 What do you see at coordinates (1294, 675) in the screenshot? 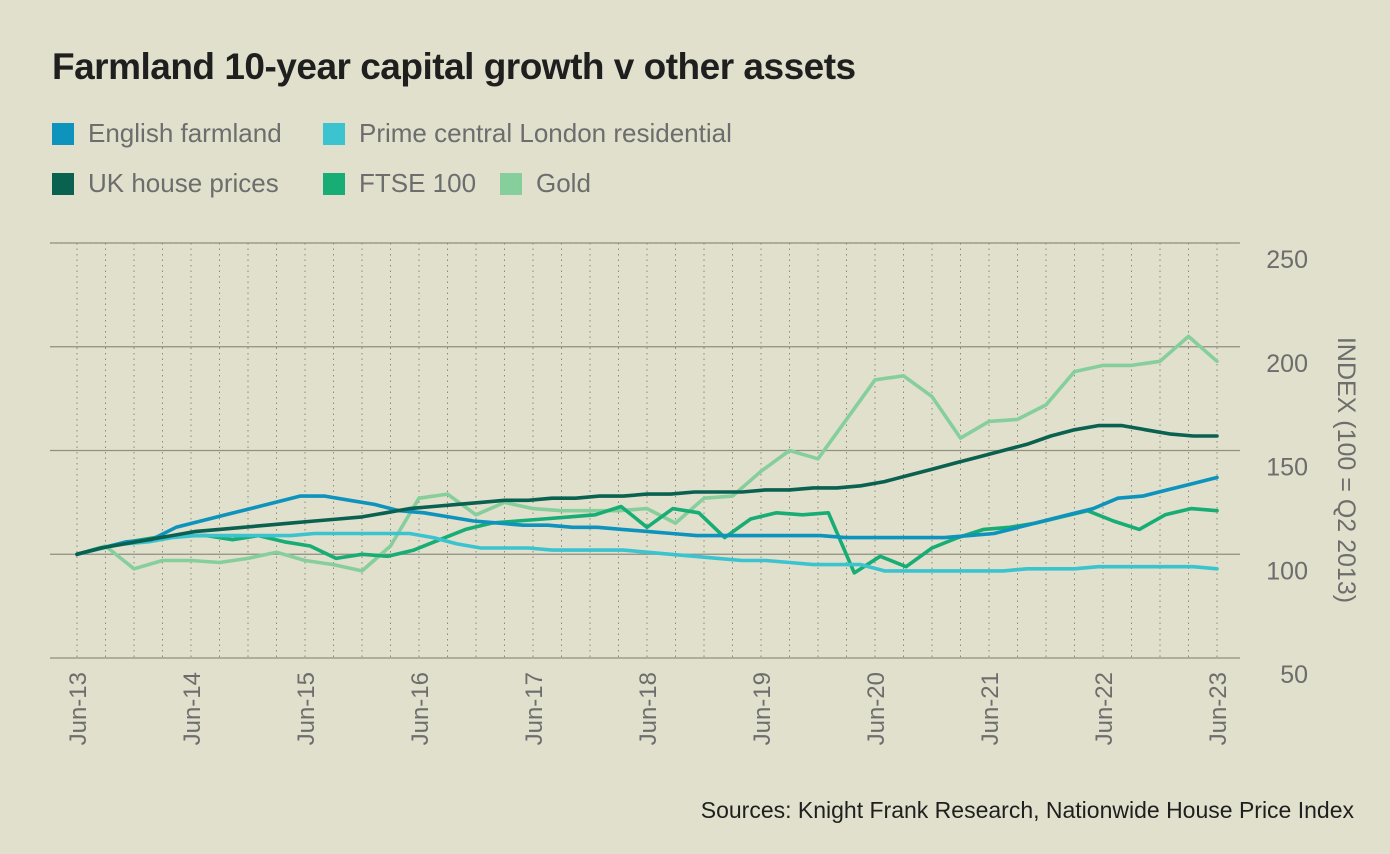
I see `y-tick-label: 50` at bounding box center [1294, 675].